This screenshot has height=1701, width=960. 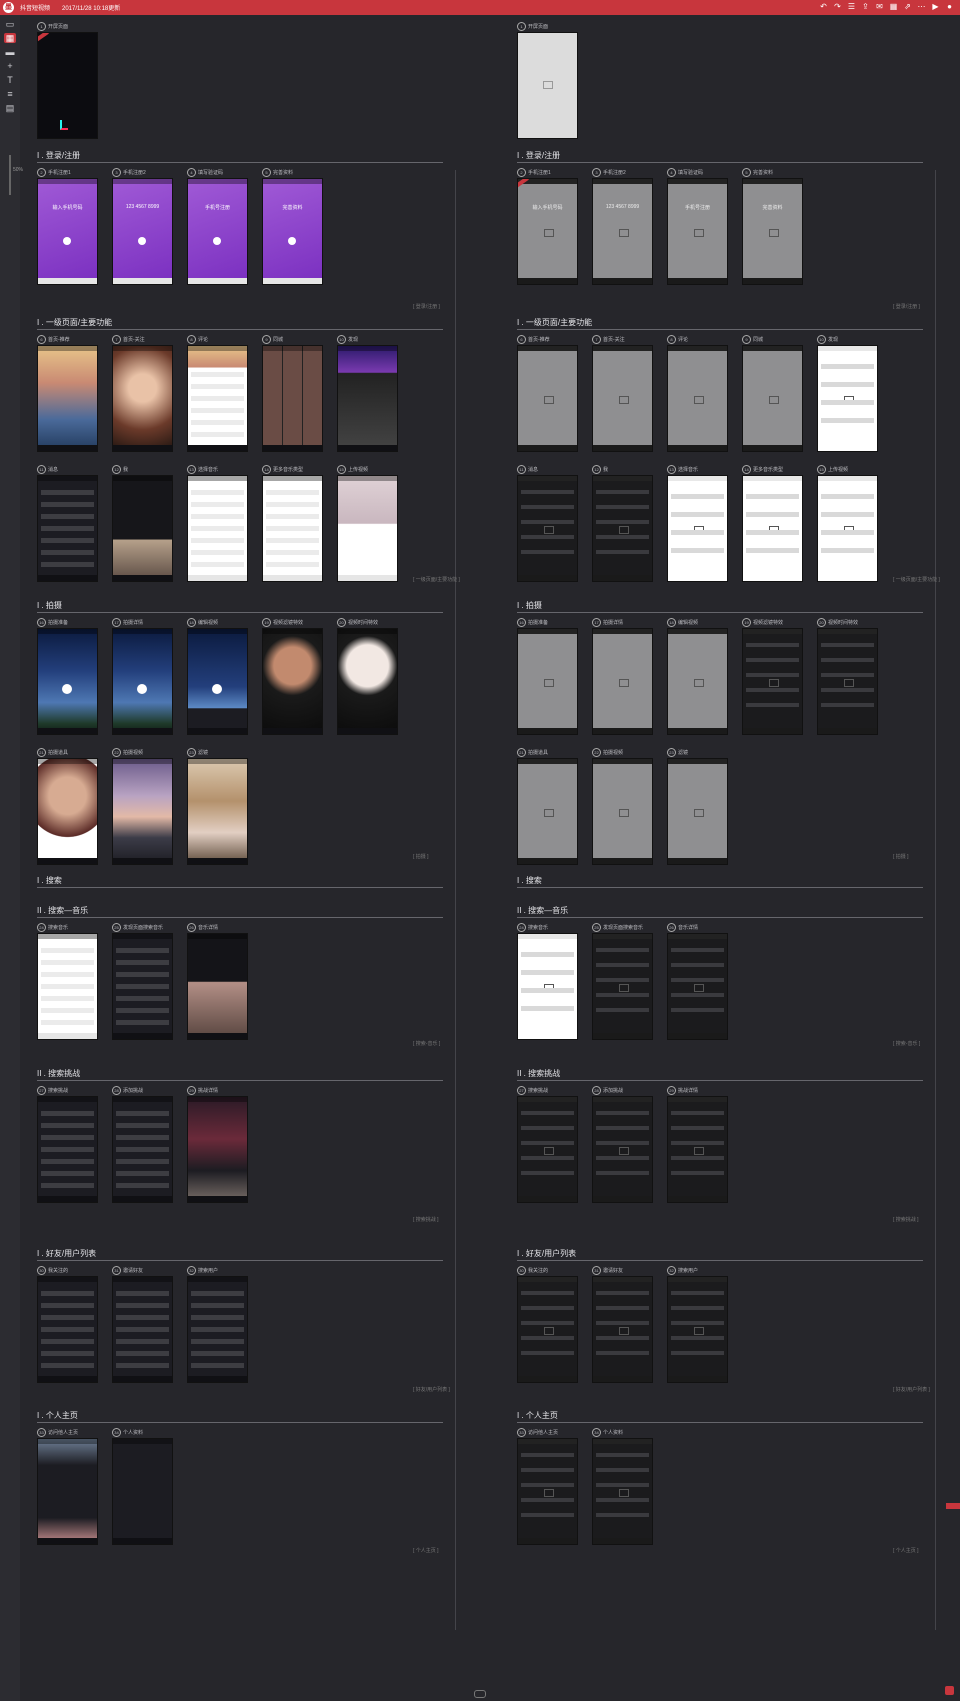 I want to click on user-icon: ●, so click(x=949, y=6).